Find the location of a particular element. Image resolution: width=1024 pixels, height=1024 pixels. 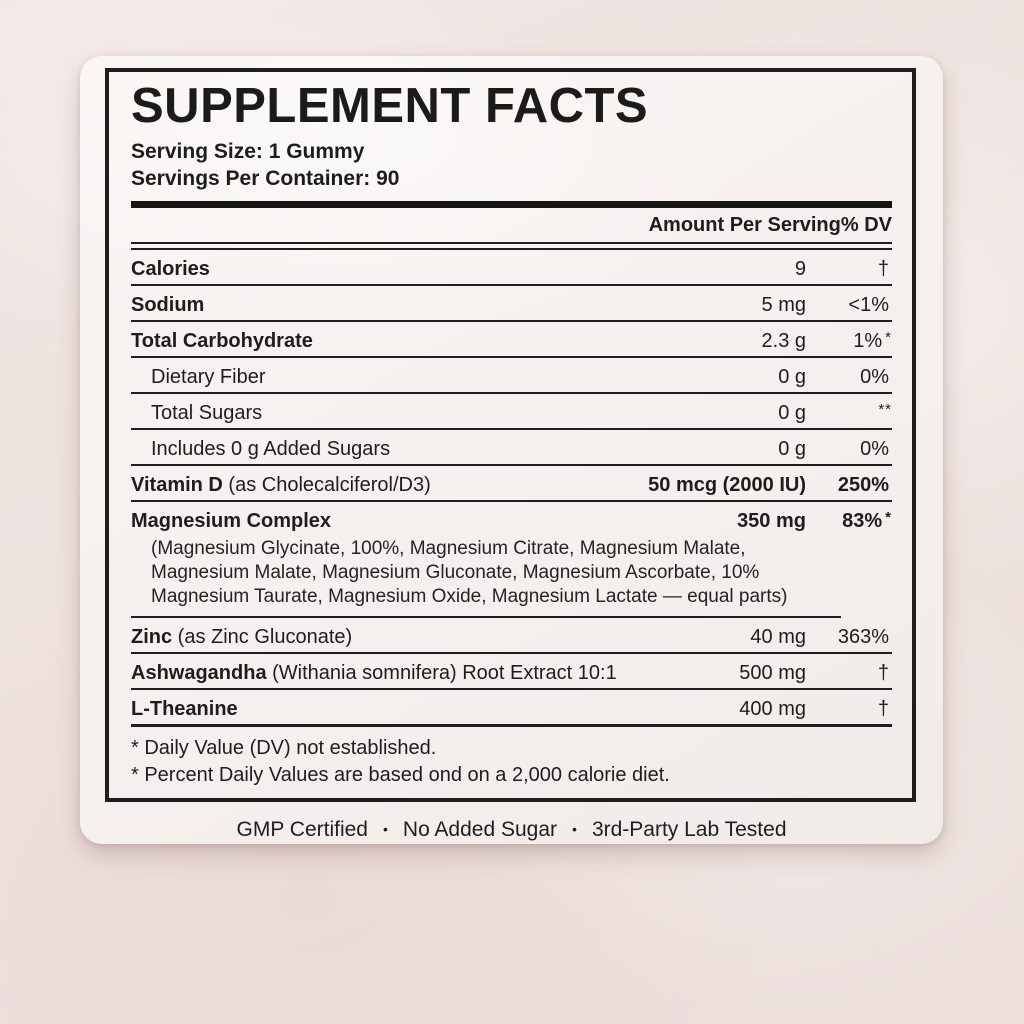

row-name-detail: (Withania somnifera) Root Extract 10:1 is located at coordinates (441, 672).